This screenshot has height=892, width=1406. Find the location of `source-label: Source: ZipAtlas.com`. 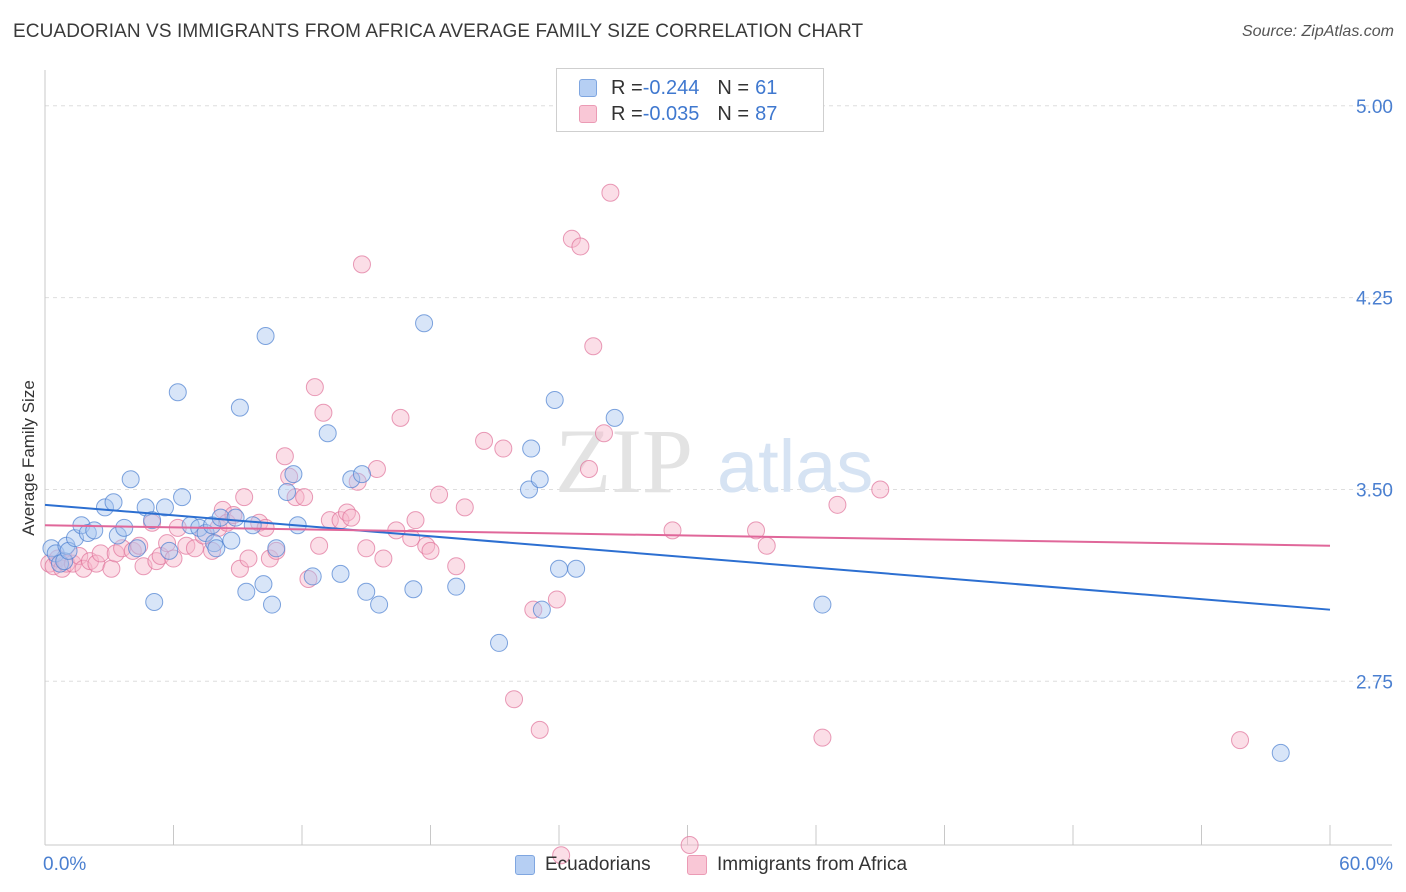

source-label: Source: ZipAtlas.com is located at coordinates (1317, 31).